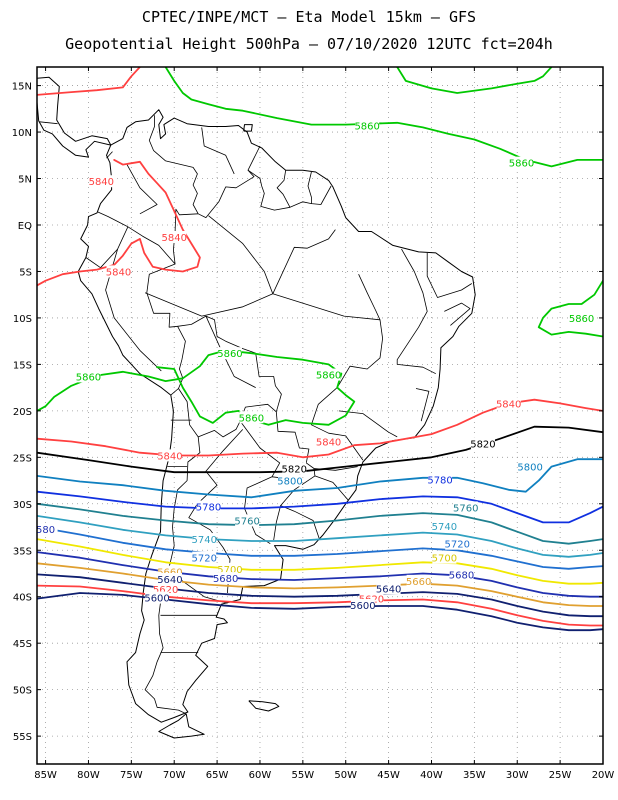 The width and height of the screenshot is (618, 800). Describe the element at coordinates (111, 56) in the screenshot. I see `coastline-jamaica` at that location.